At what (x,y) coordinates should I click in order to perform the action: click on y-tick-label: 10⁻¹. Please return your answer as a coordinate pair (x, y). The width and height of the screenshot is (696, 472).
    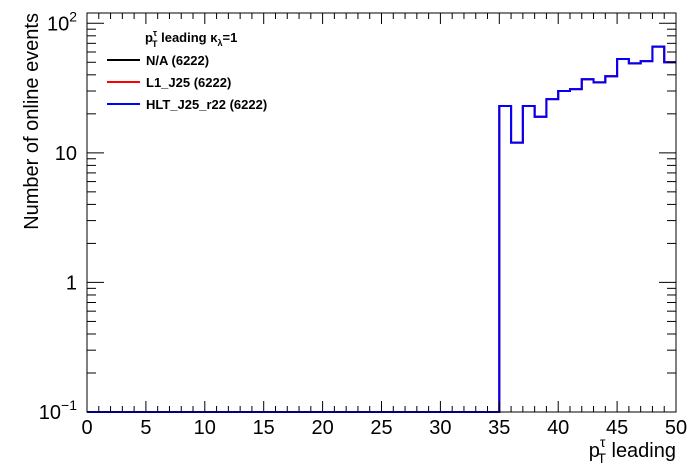
    Looking at the image, I should click on (58, 410).